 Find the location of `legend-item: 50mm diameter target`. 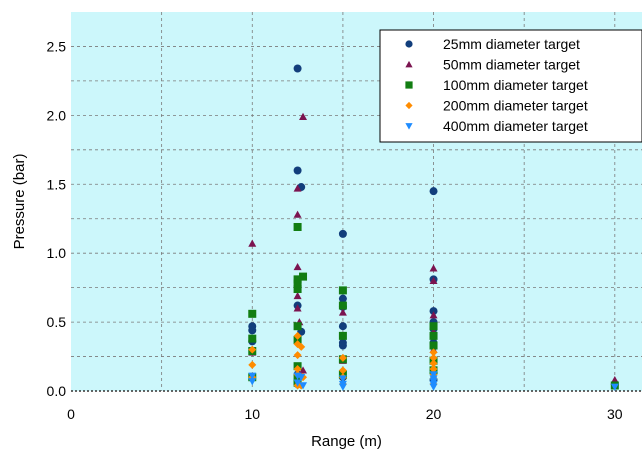

legend-item: 50mm diameter target is located at coordinates (492, 65).